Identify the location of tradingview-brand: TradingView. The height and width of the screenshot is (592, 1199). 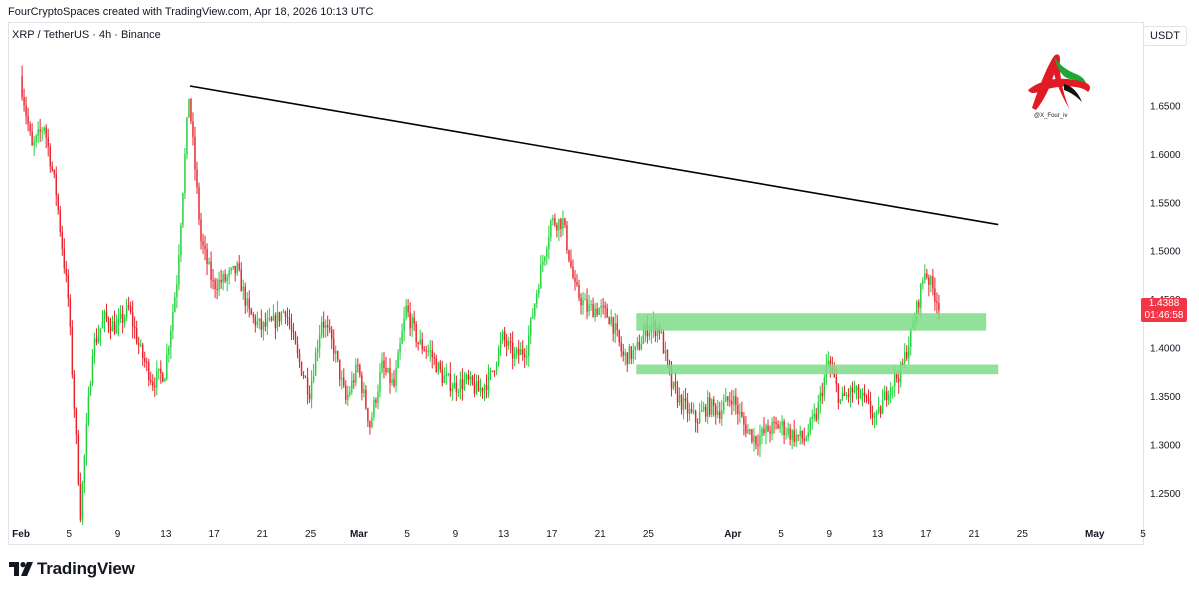
(72, 569).